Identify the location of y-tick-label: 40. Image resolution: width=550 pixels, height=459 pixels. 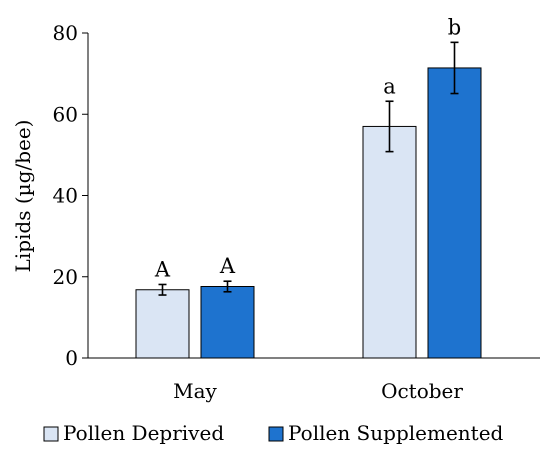
(65, 196).